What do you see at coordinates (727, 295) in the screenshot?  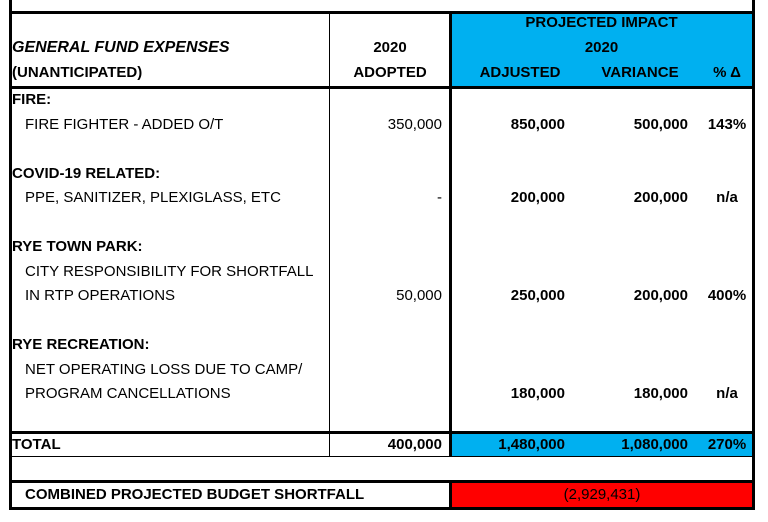 I see `pct-value: 400%` at bounding box center [727, 295].